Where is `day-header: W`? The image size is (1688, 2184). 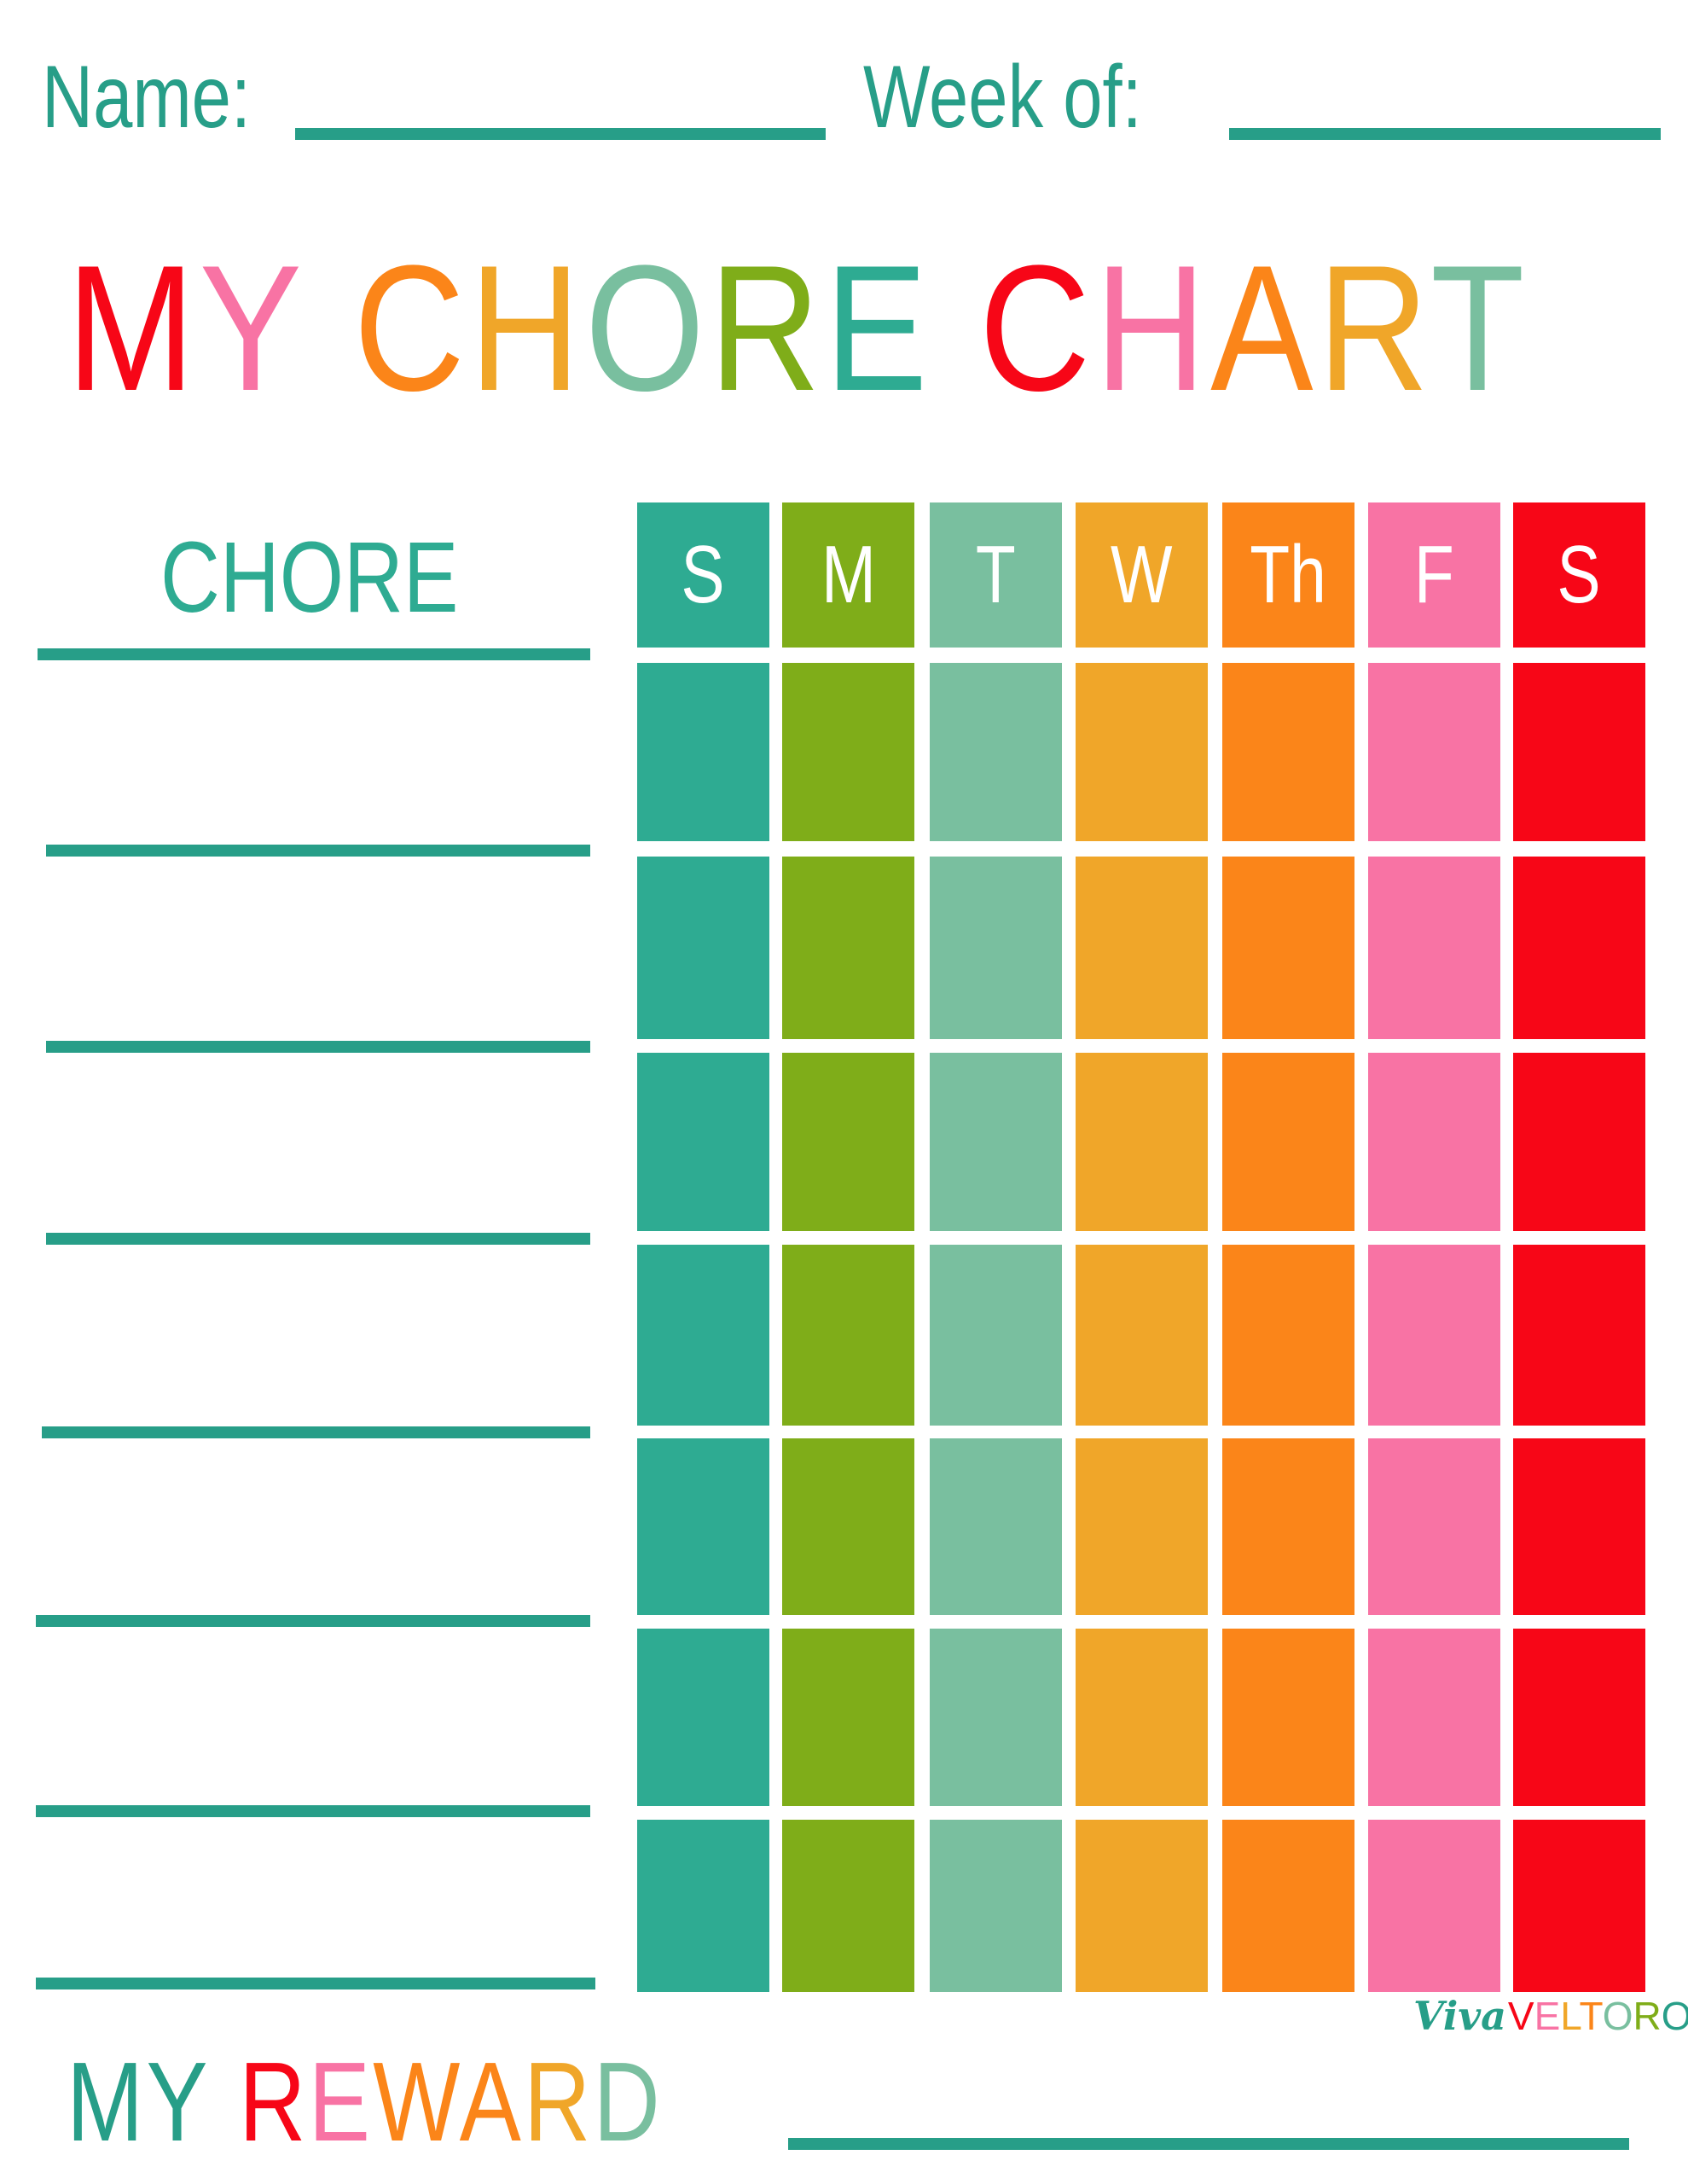 day-header: W is located at coordinates (1142, 575).